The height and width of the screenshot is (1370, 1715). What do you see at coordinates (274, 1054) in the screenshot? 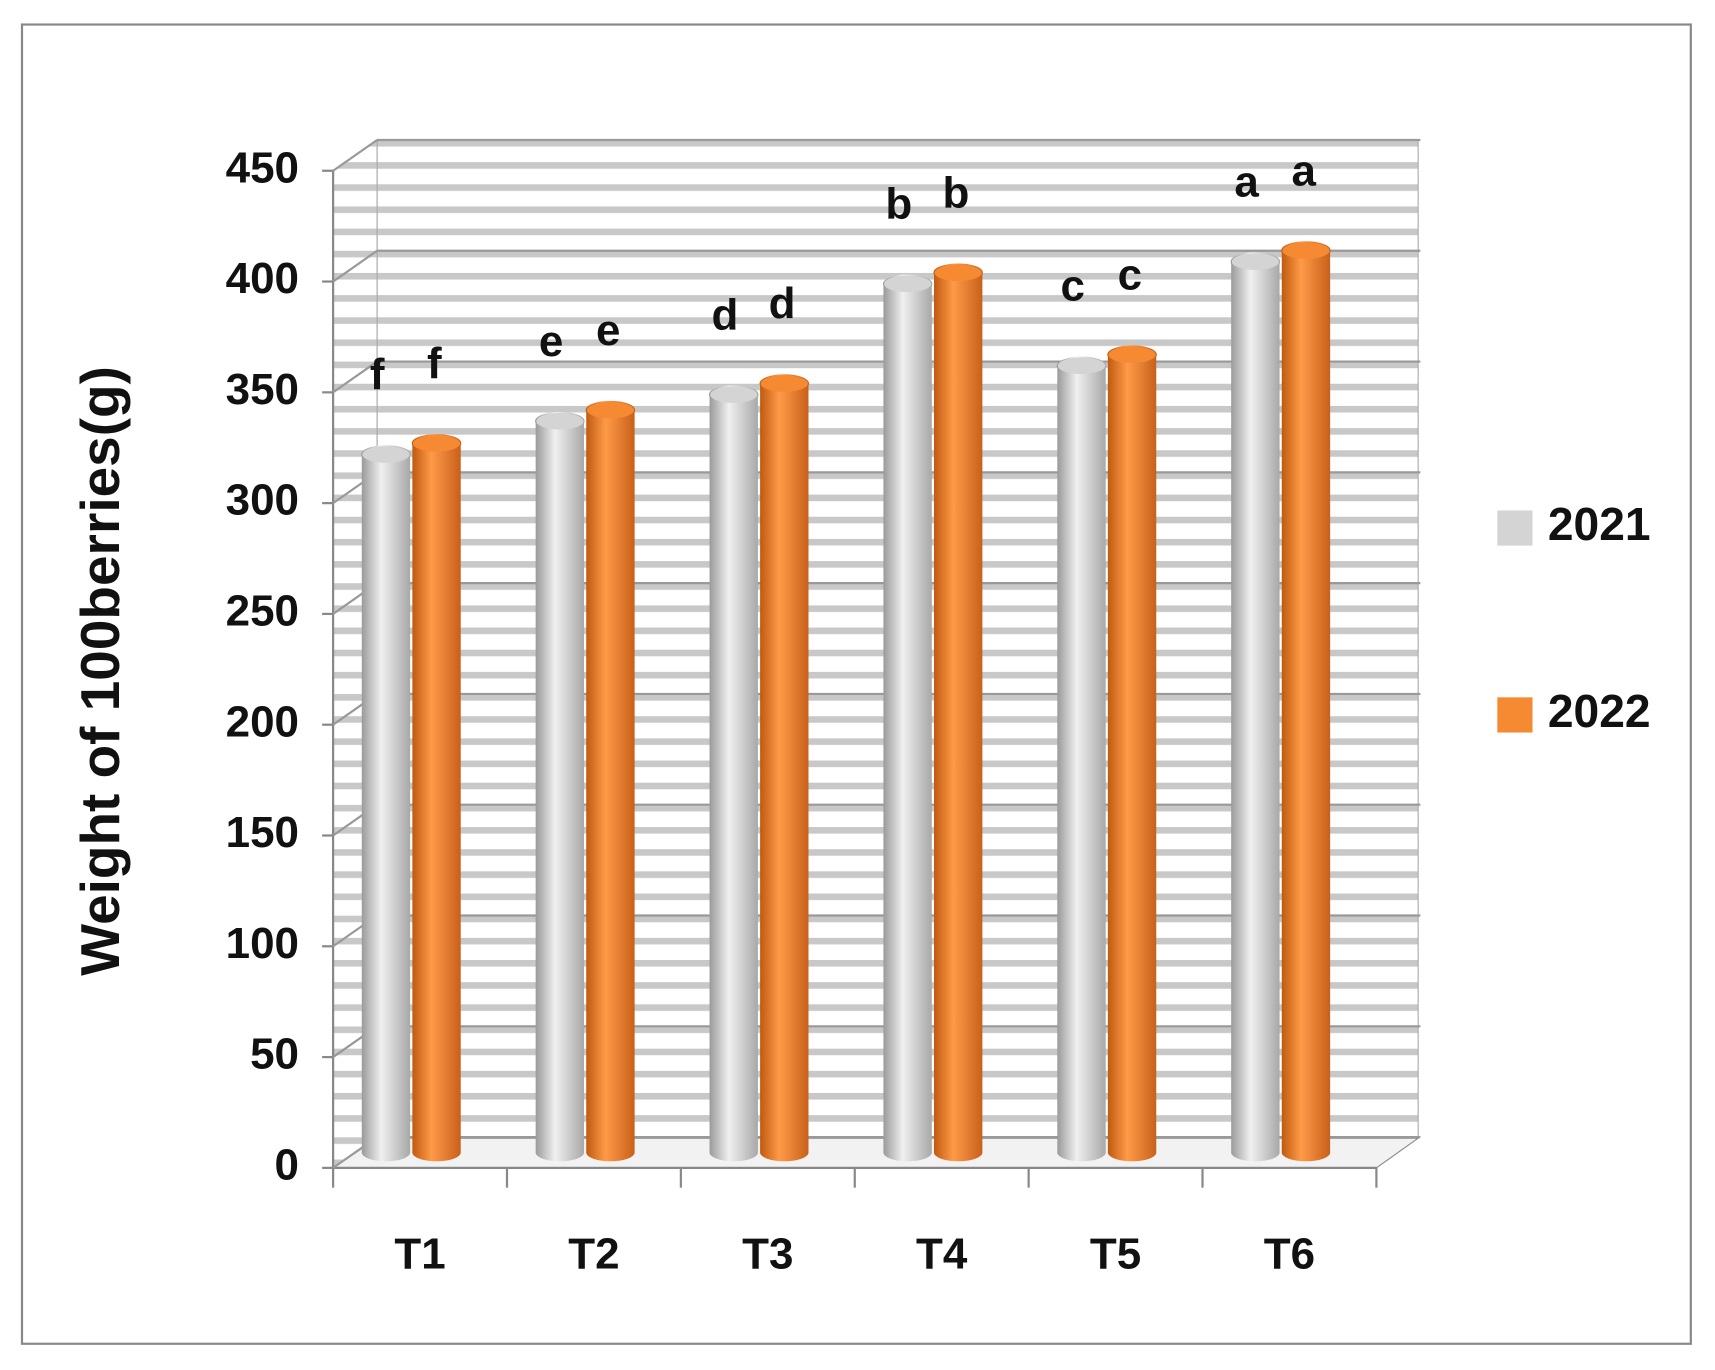
I see `y-tick-label: 50` at bounding box center [274, 1054].